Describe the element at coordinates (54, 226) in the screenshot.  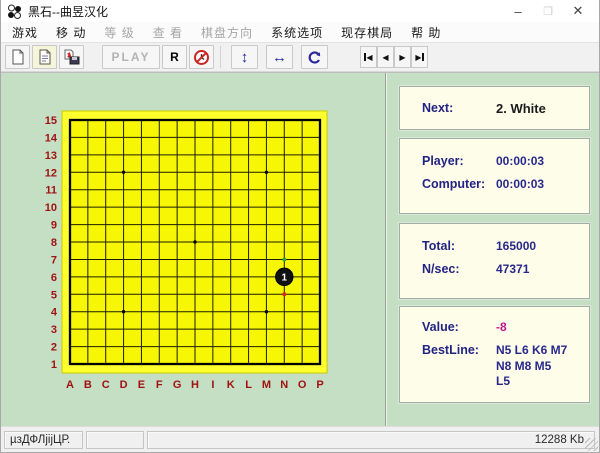
I see `svg-text: 9` at that location.